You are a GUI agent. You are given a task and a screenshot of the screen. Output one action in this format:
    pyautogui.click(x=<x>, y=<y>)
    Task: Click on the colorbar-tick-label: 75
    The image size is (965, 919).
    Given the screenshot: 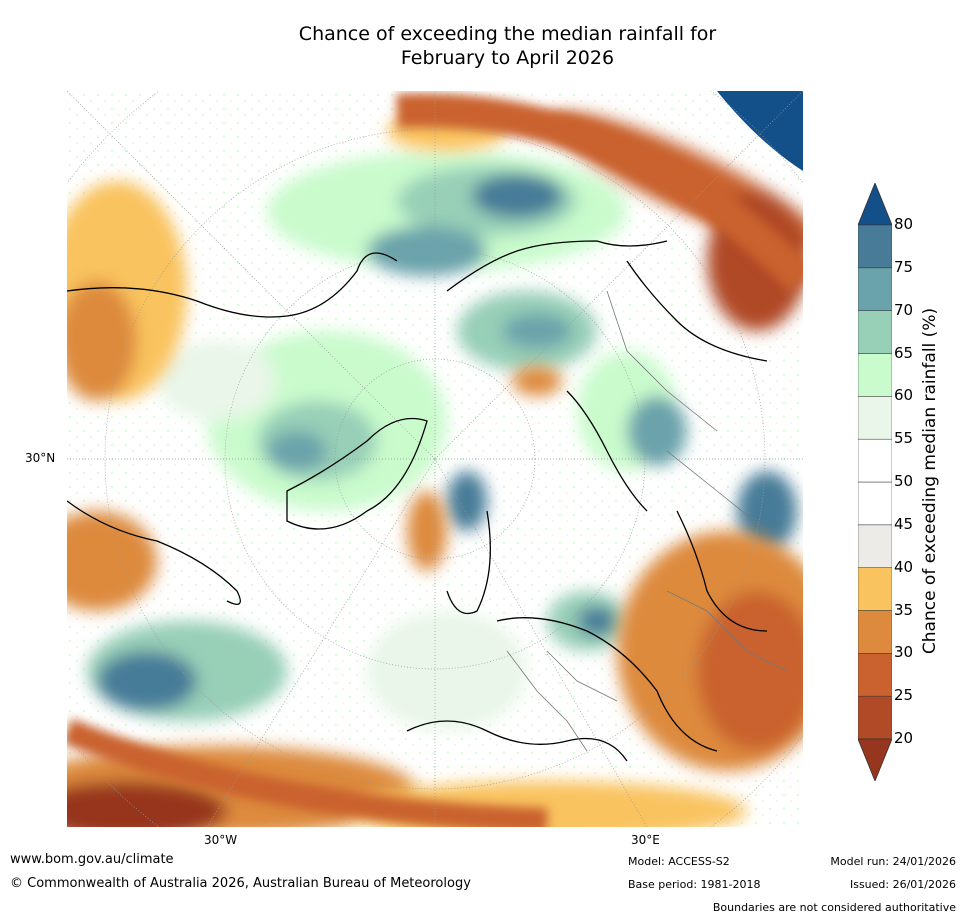 What is the action you would take?
    pyautogui.click(x=904, y=266)
    